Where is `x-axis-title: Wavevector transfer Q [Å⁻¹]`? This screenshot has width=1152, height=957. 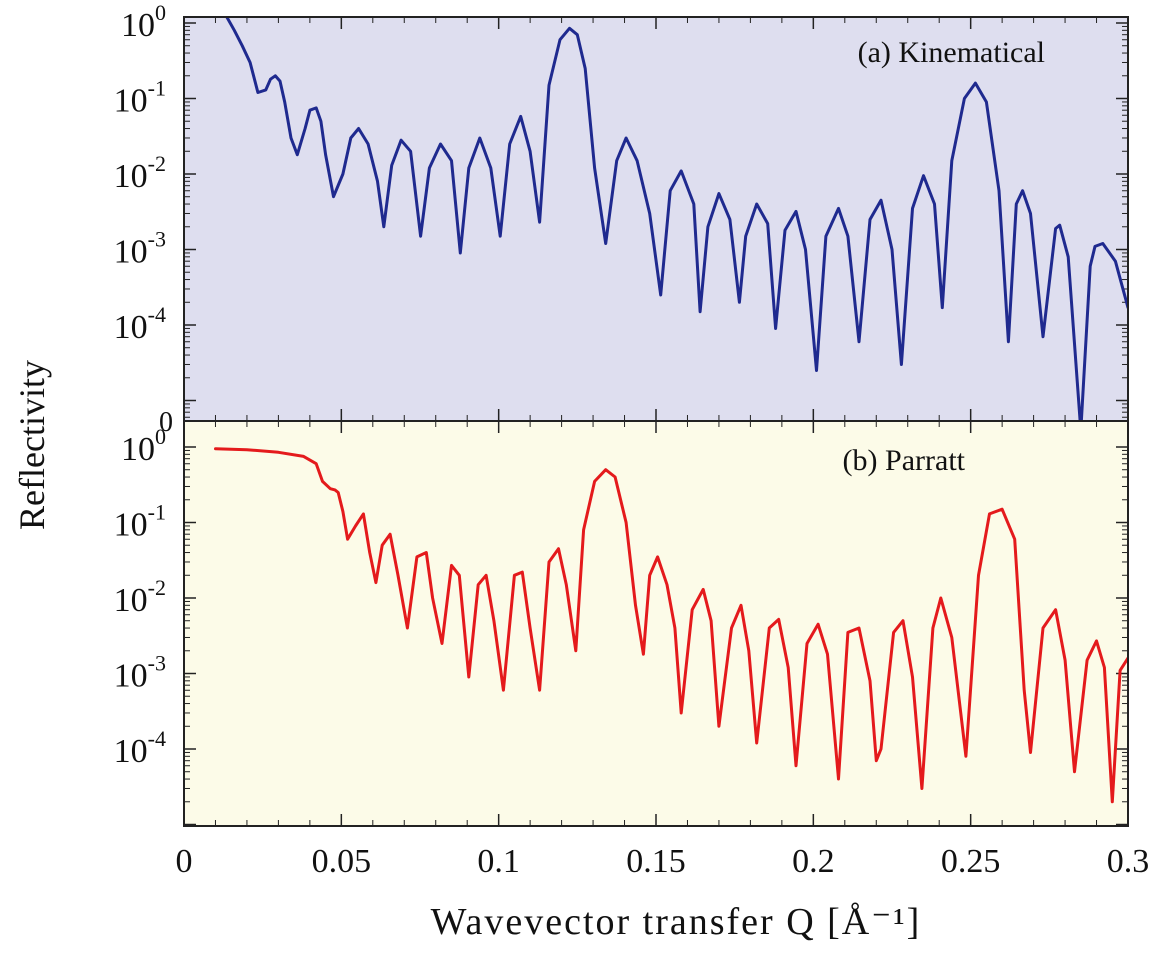 x-axis-title: Wavevector transfer Q [Å⁻¹] is located at coordinates (676, 922).